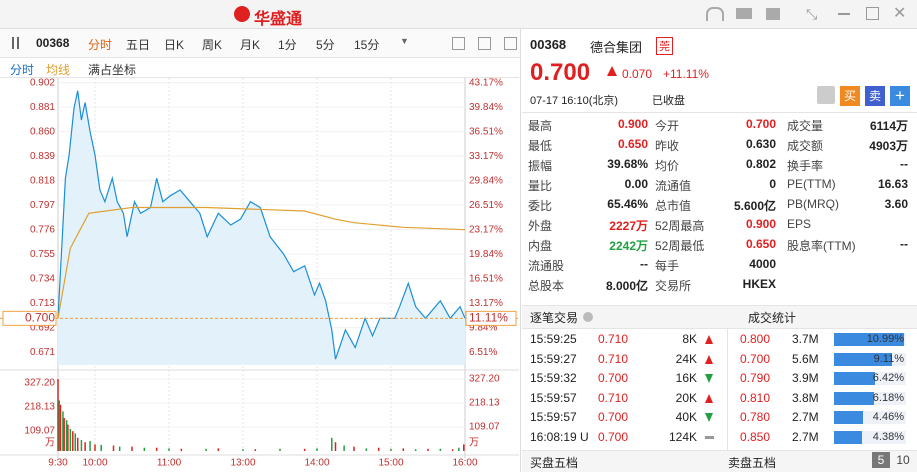 This screenshot has height=472, width=917. I want to click on stat-label: 流通值, so click(673, 186).